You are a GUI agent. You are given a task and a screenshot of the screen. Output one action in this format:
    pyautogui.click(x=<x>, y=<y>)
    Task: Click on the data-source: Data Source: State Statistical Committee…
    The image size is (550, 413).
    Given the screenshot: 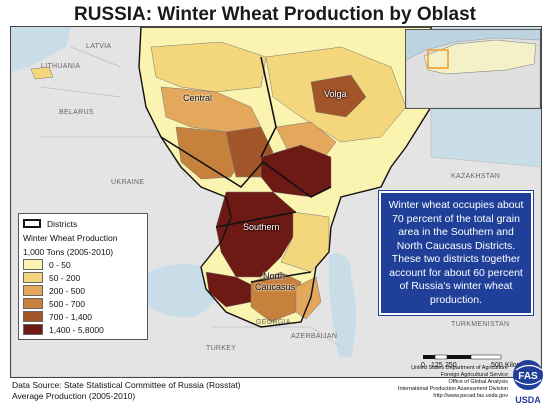 What is the action you would take?
    pyautogui.click(x=126, y=391)
    